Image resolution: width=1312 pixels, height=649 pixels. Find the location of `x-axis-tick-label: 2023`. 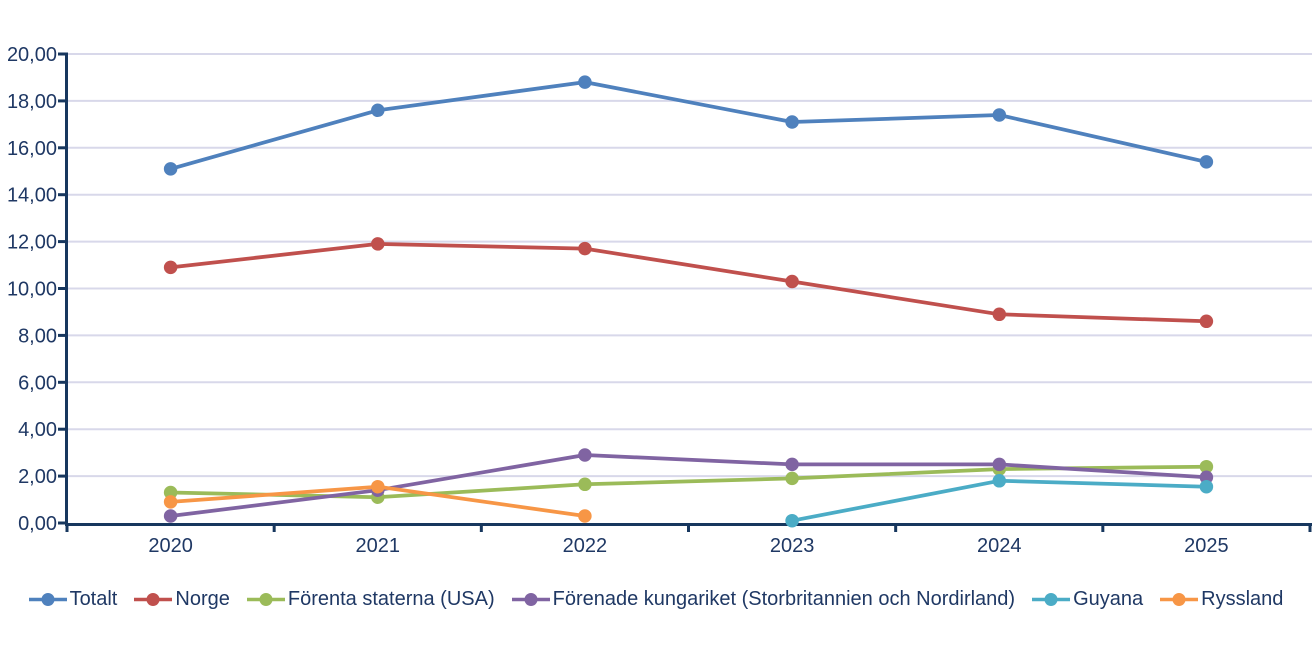

x-axis-tick-label: 2023 is located at coordinates (792, 546).